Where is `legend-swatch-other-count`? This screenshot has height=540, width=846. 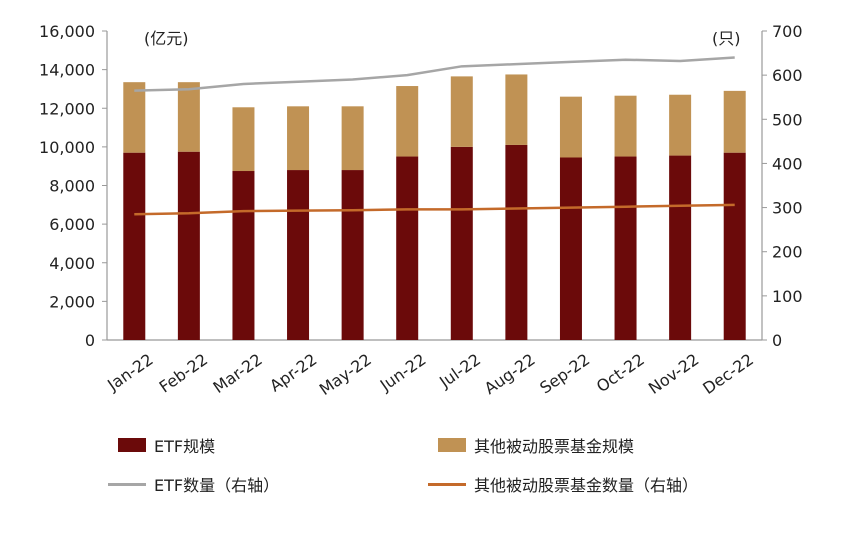 legend-swatch-other-count is located at coordinates (447, 484).